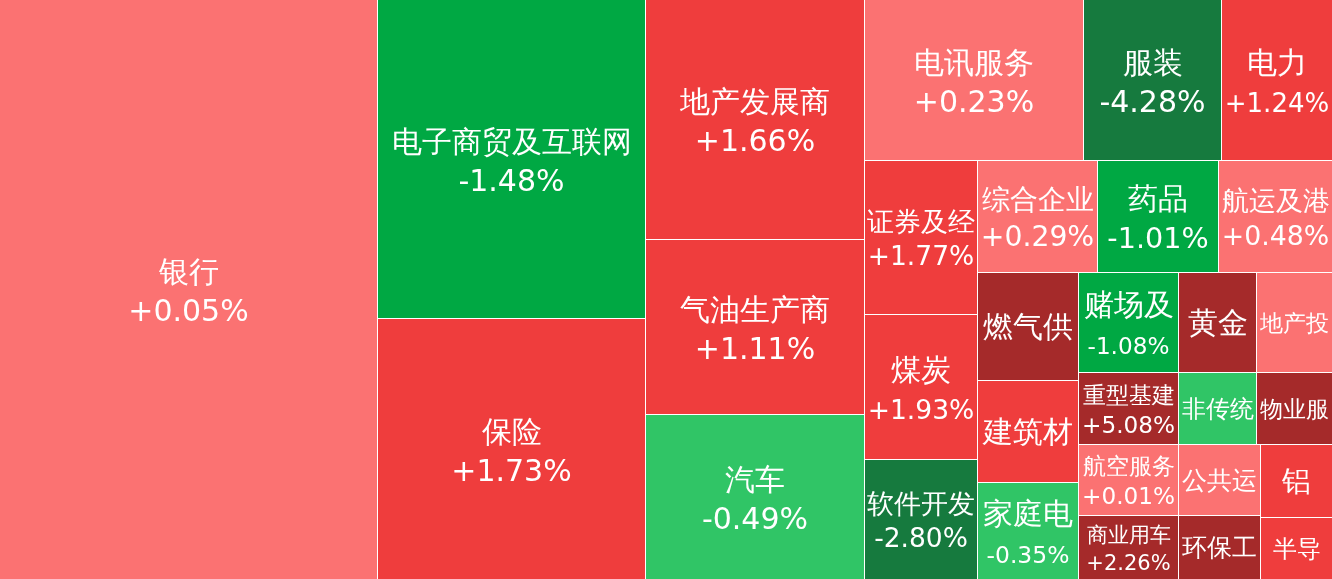 The height and width of the screenshot is (579, 1332). What do you see at coordinates (1275, 200) in the screenshot?
I see `category-label: 航运及港` at bounding box center [1275, 200].